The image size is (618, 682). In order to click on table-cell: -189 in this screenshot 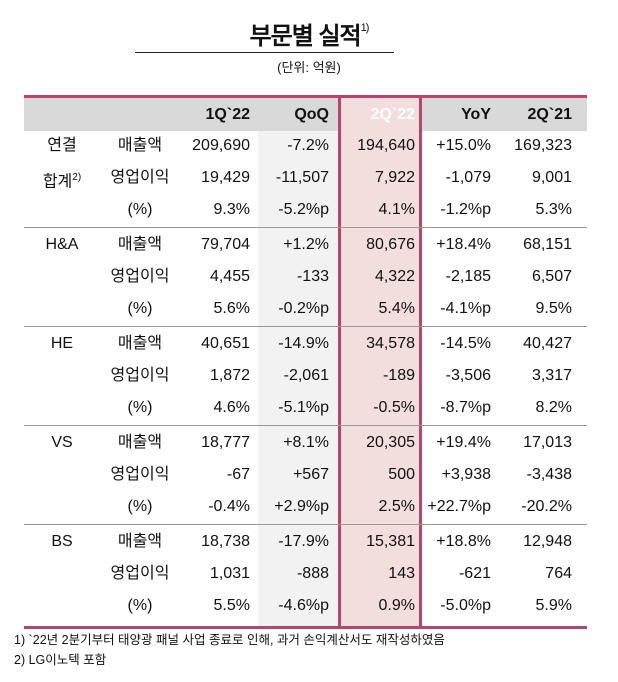, I will do `click(398, 375)`.